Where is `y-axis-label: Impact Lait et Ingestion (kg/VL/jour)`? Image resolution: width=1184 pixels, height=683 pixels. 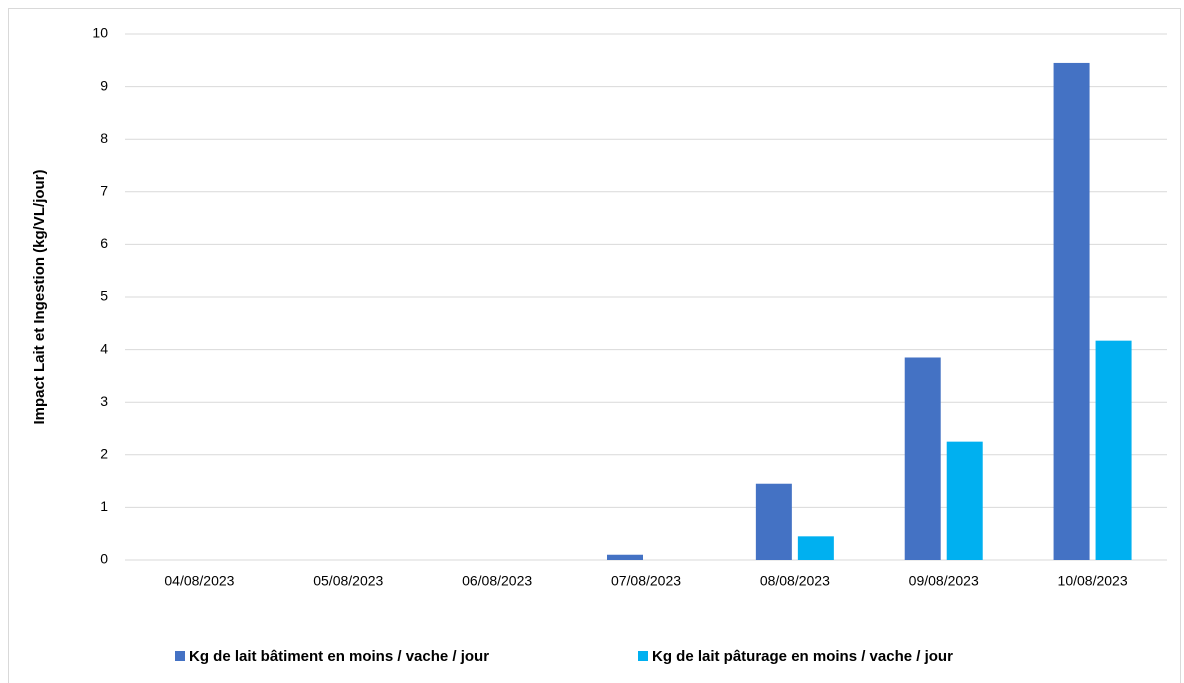
y-axis-label: Impact Lait et Ingestion (kg/VL/jour) is located at coordinates (39, 296).